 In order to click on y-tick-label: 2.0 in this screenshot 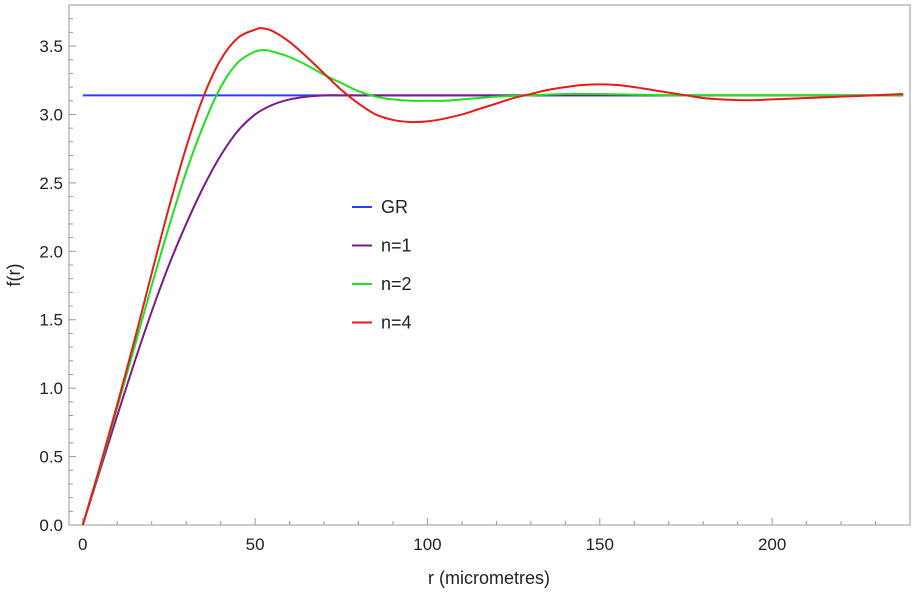, I will do `click(51, 251)`.